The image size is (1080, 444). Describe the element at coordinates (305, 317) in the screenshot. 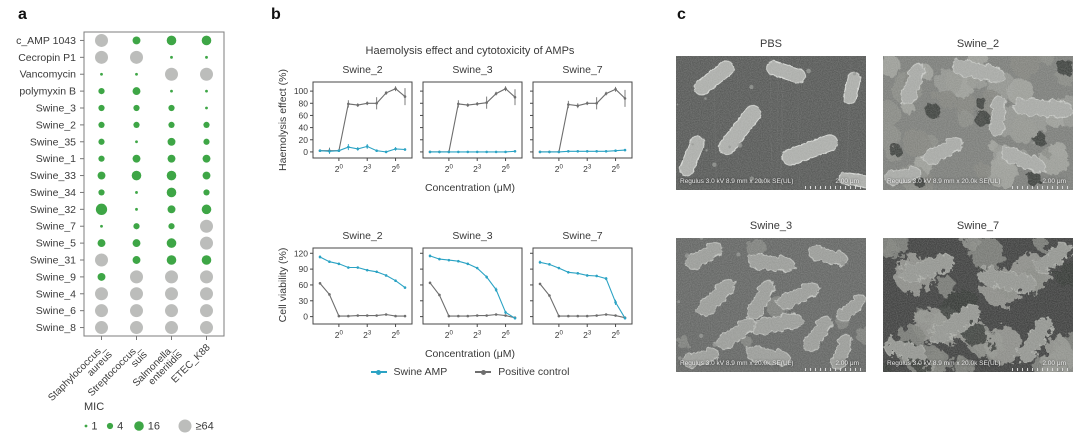

I see `y-tick-label: 0` at that location.